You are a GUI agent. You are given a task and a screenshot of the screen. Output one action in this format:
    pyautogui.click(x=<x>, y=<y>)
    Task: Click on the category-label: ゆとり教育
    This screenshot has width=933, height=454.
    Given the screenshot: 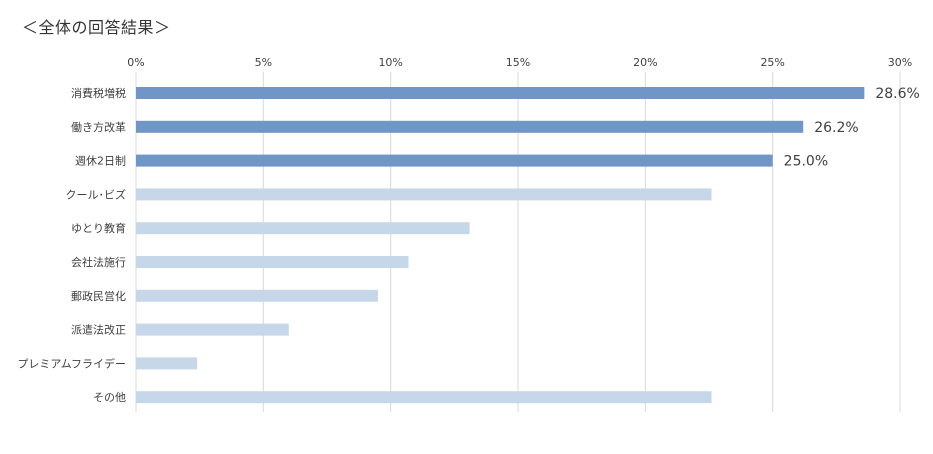 What is the action you would take?
    pyautogui.click(x=98, y=228)
    